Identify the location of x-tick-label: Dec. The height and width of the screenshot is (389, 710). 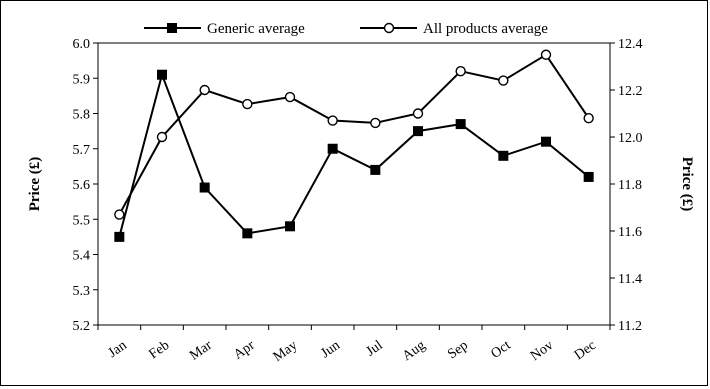
(585, 350).